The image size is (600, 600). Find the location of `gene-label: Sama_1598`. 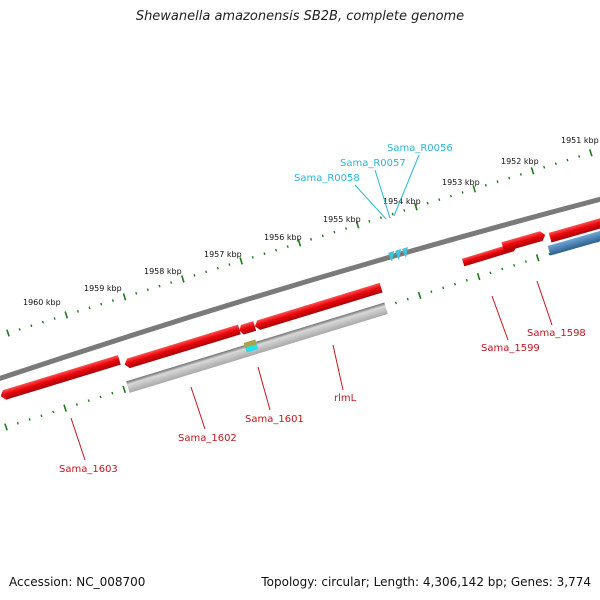

gene-label: Sama_1598 is located at coordinates (556, 333).